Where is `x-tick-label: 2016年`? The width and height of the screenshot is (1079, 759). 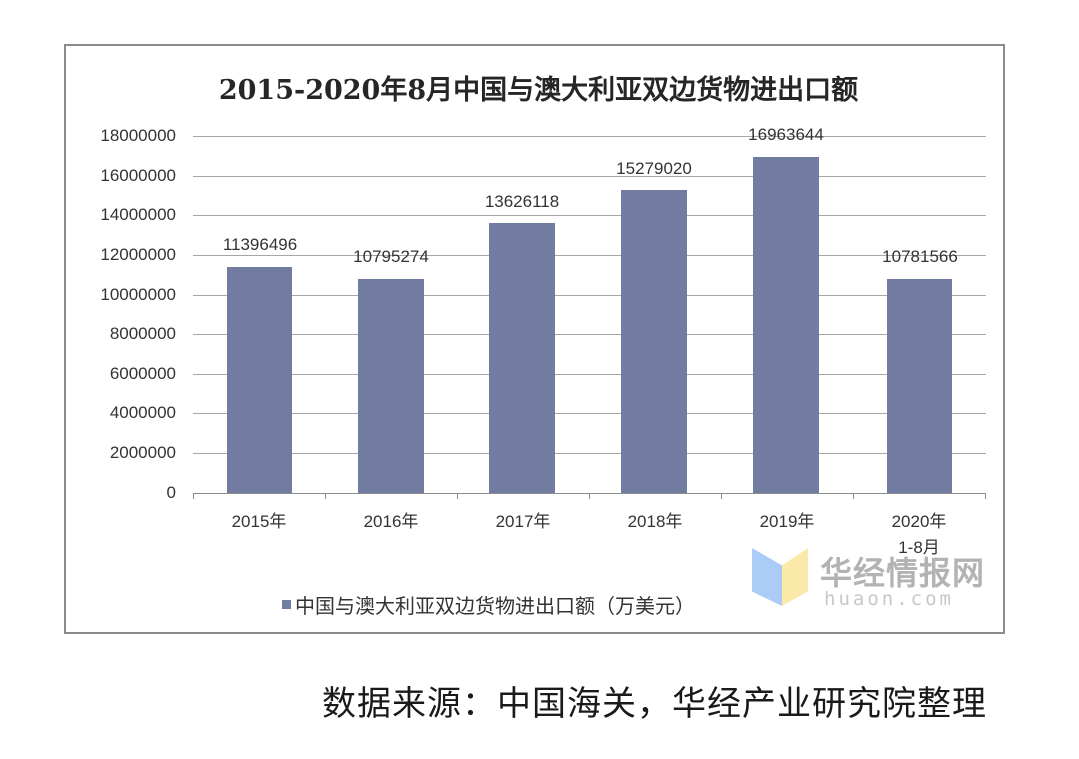 x-tick-label: 2016年 is located at coordinates (391, 521).